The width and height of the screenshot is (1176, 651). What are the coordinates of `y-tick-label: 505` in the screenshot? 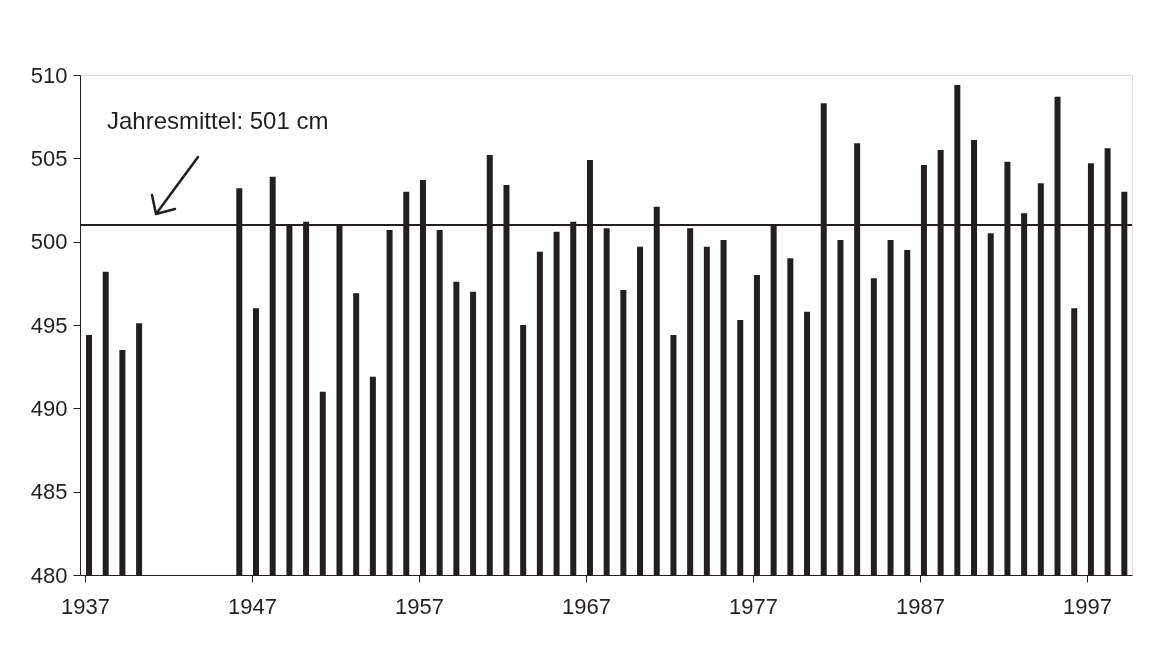 It's located at (49, 158).